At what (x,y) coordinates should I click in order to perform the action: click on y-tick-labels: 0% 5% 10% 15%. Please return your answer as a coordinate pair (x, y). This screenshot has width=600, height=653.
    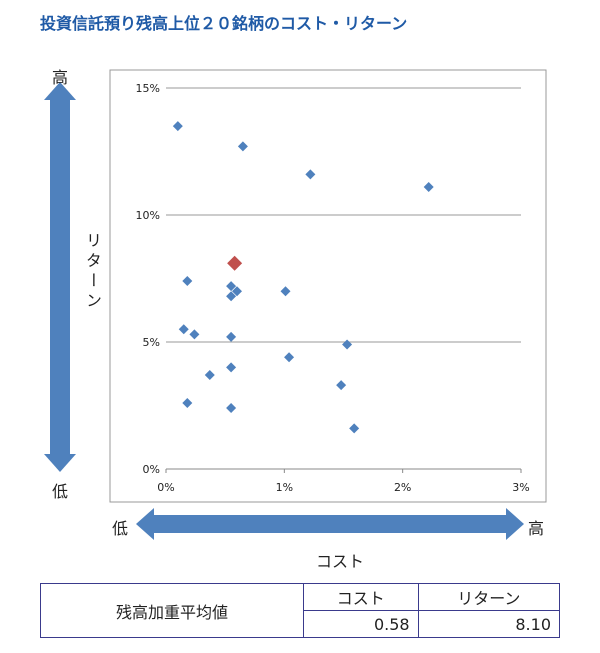
    Looking at the image, I should click on (148, 279).